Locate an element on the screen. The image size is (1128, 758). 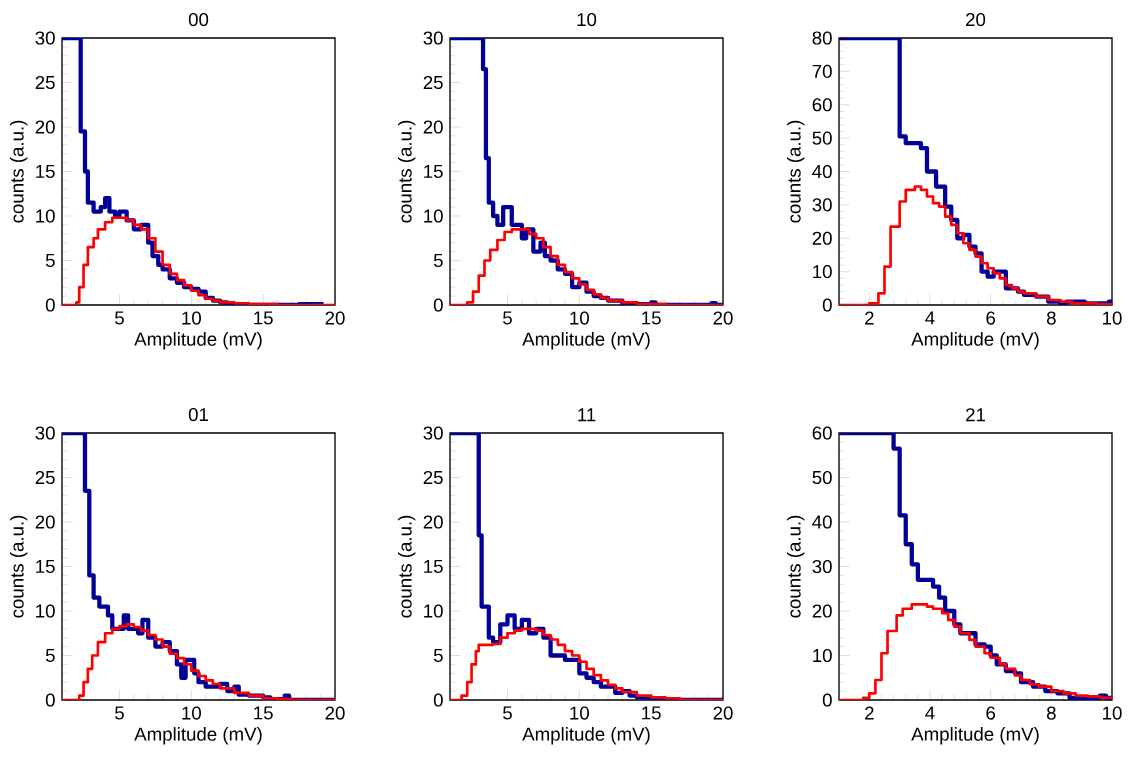
y-tick-label: 80 is located at coordinates (822, 38).